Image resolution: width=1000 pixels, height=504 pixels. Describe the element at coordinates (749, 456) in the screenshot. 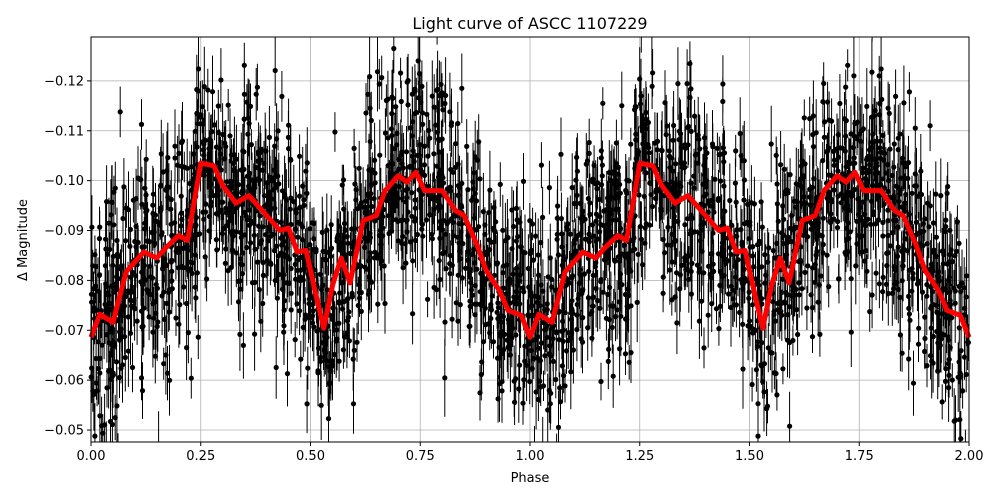

I see `x-tick-label: 1.50` at that location.